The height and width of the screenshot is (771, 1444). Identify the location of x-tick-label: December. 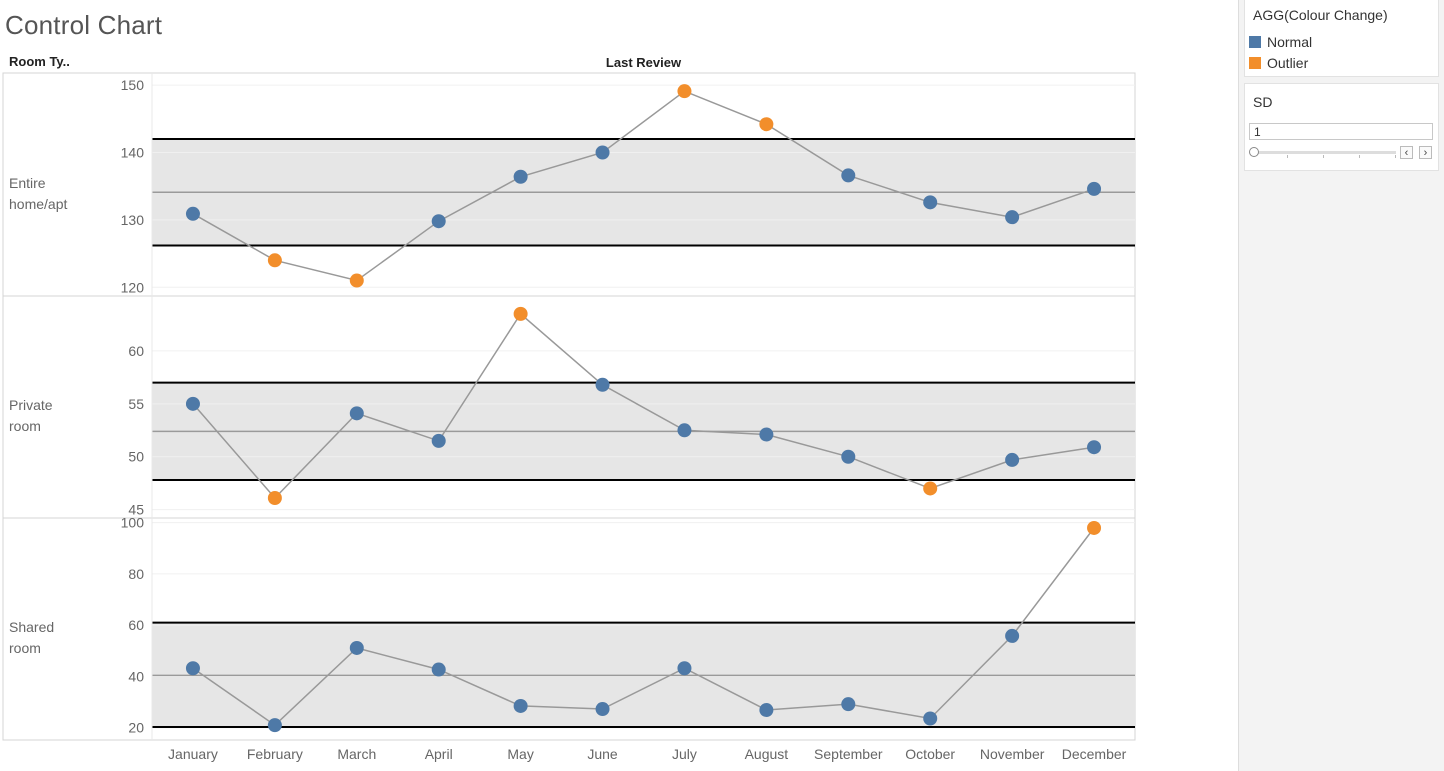
(1094, 754).